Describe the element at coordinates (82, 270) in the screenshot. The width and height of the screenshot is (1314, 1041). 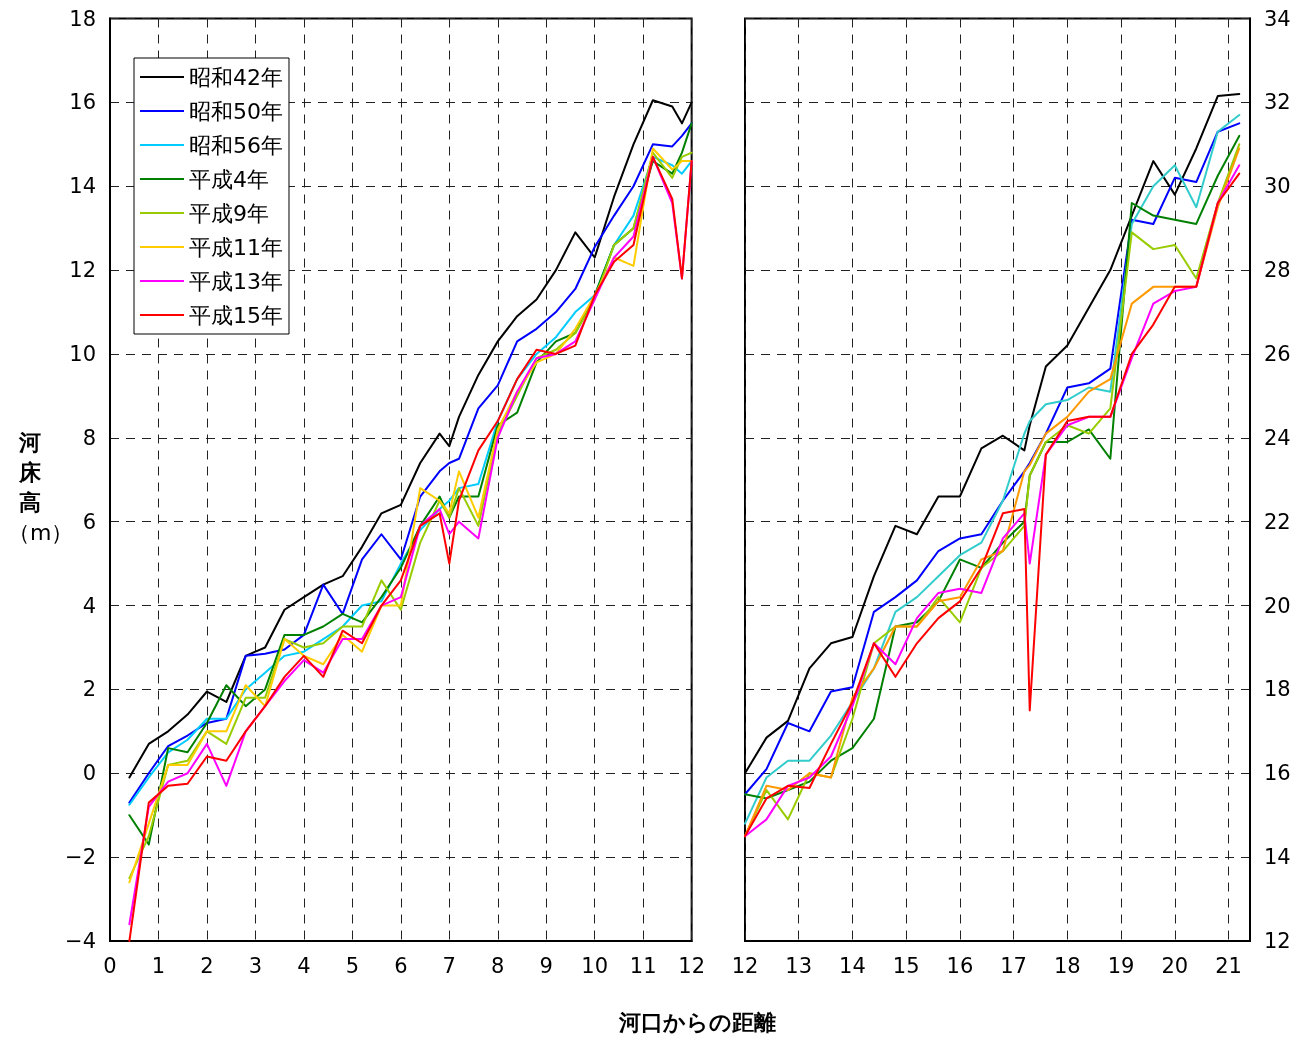
I see `y-tick-label: 12` at that location.